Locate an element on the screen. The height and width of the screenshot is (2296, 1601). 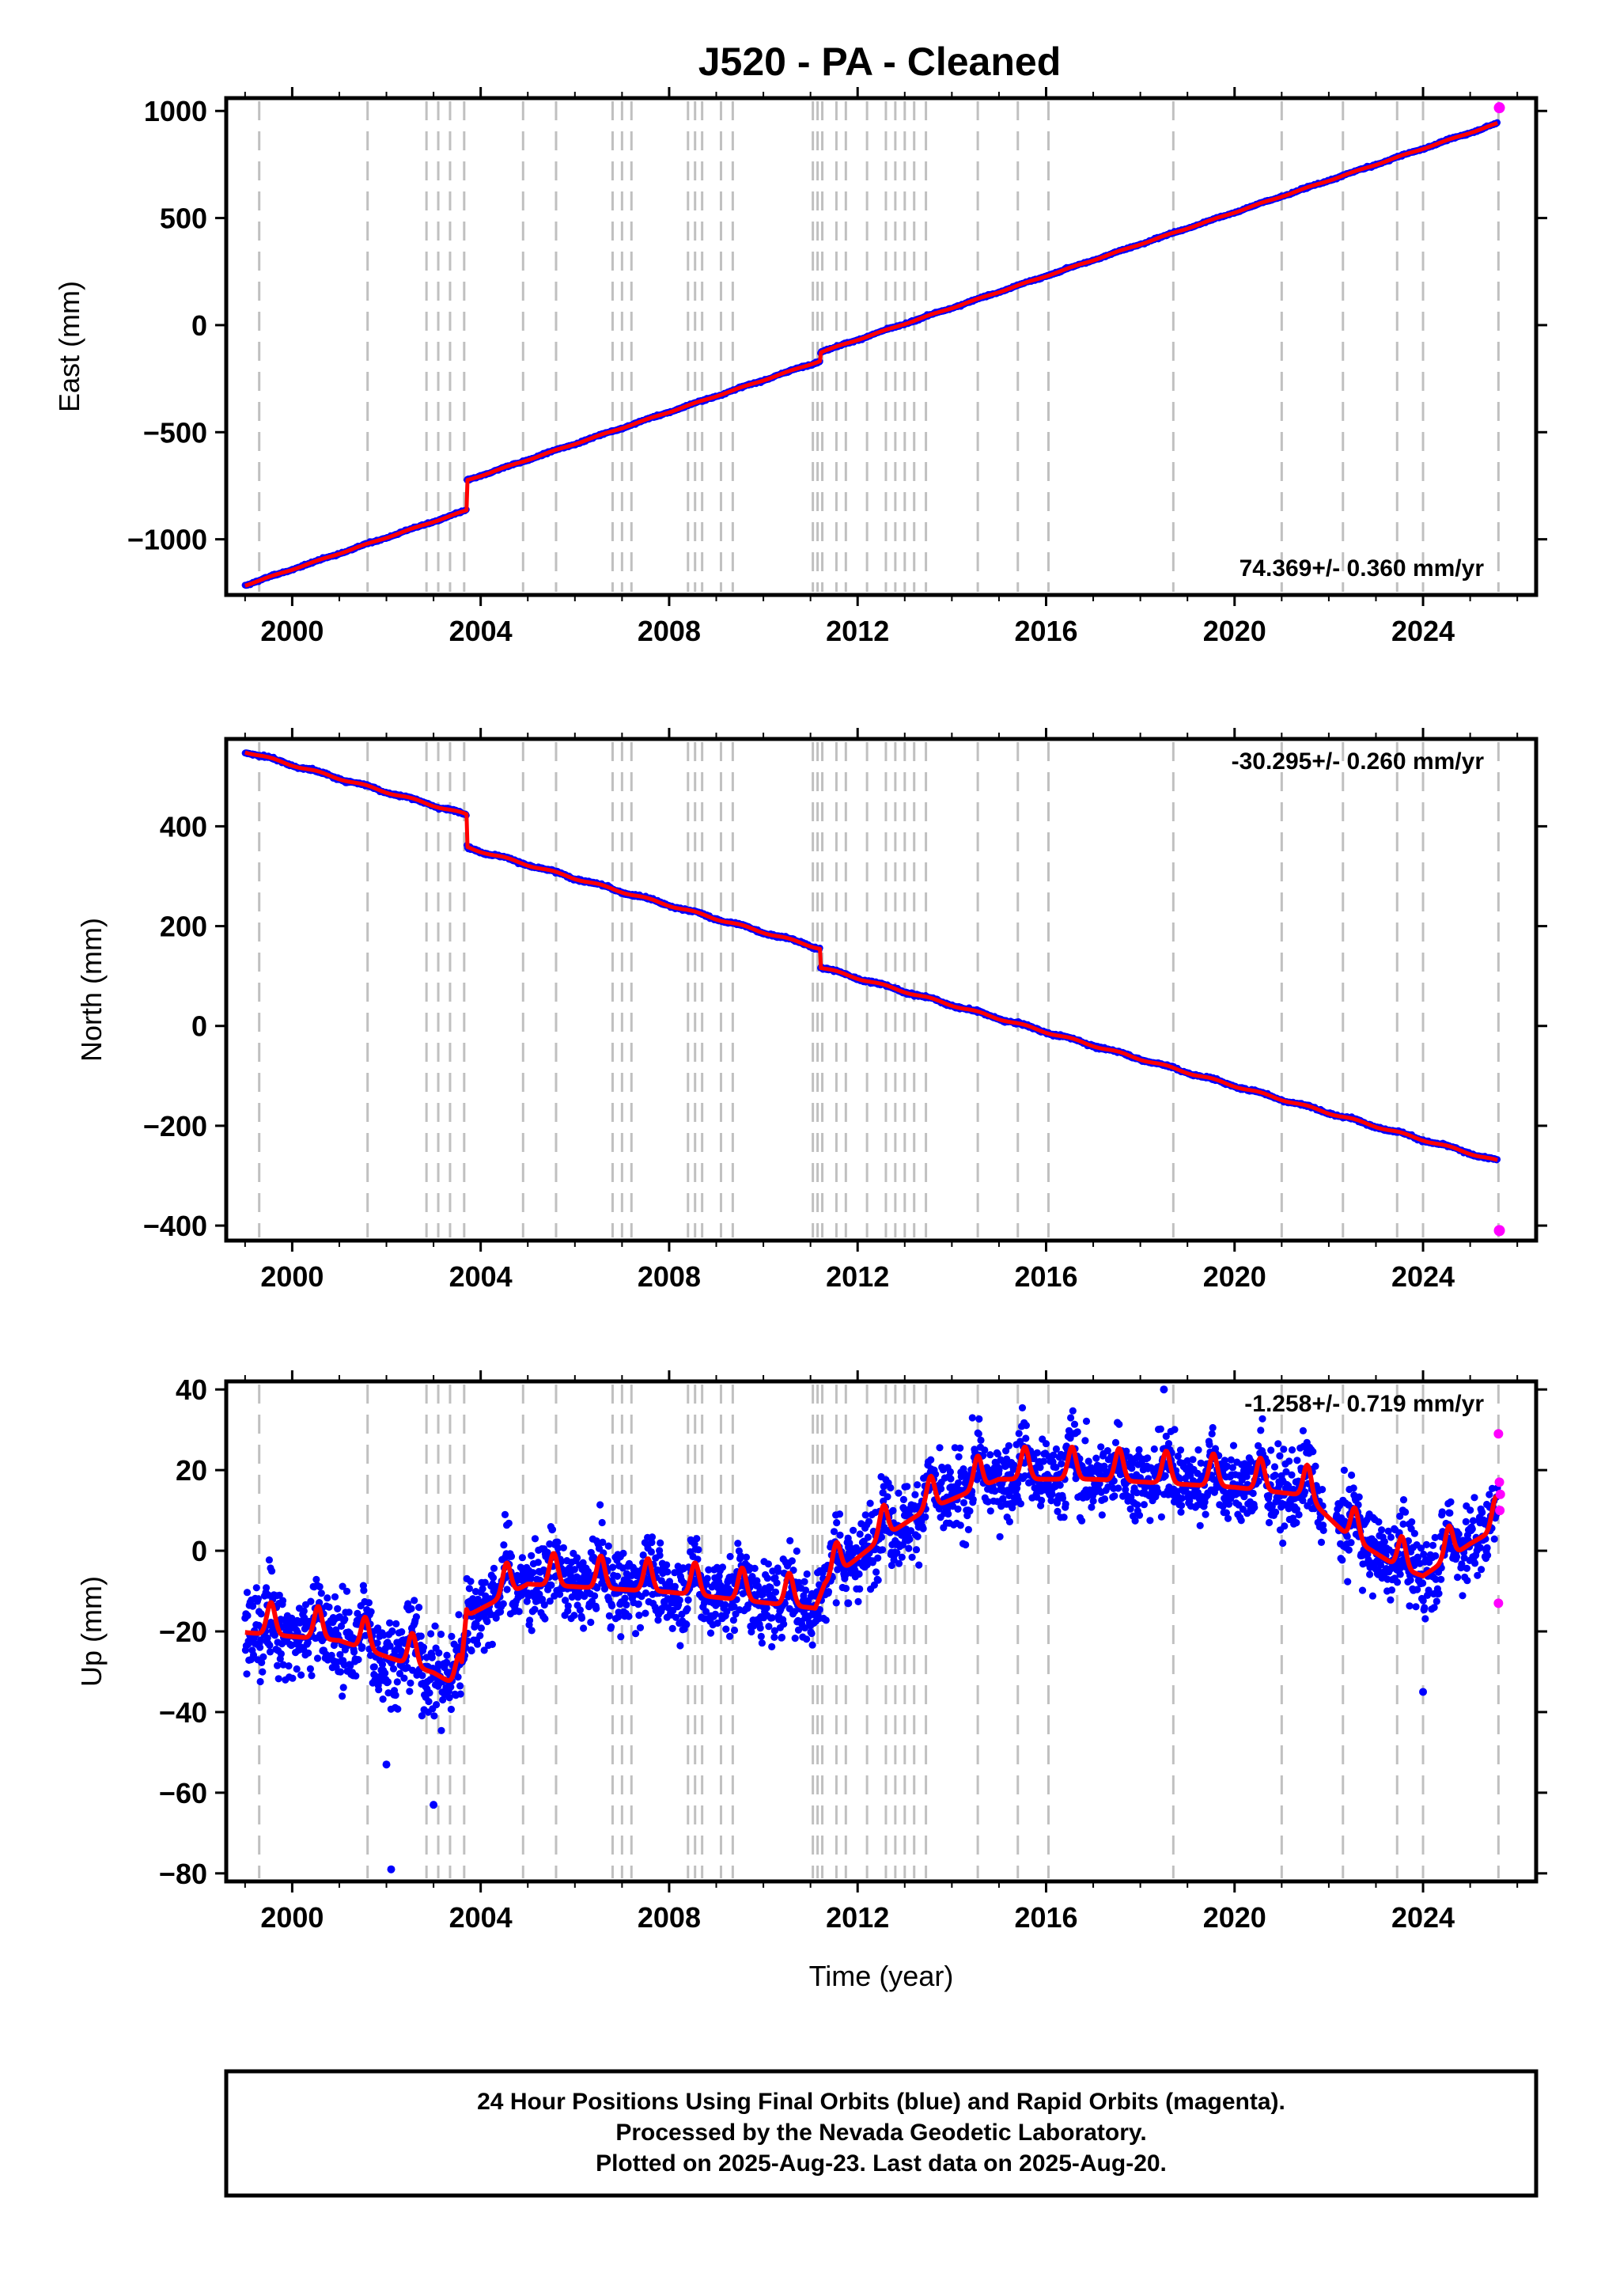
x-tick-label: 2016 is located at coordinates (1045, 631).